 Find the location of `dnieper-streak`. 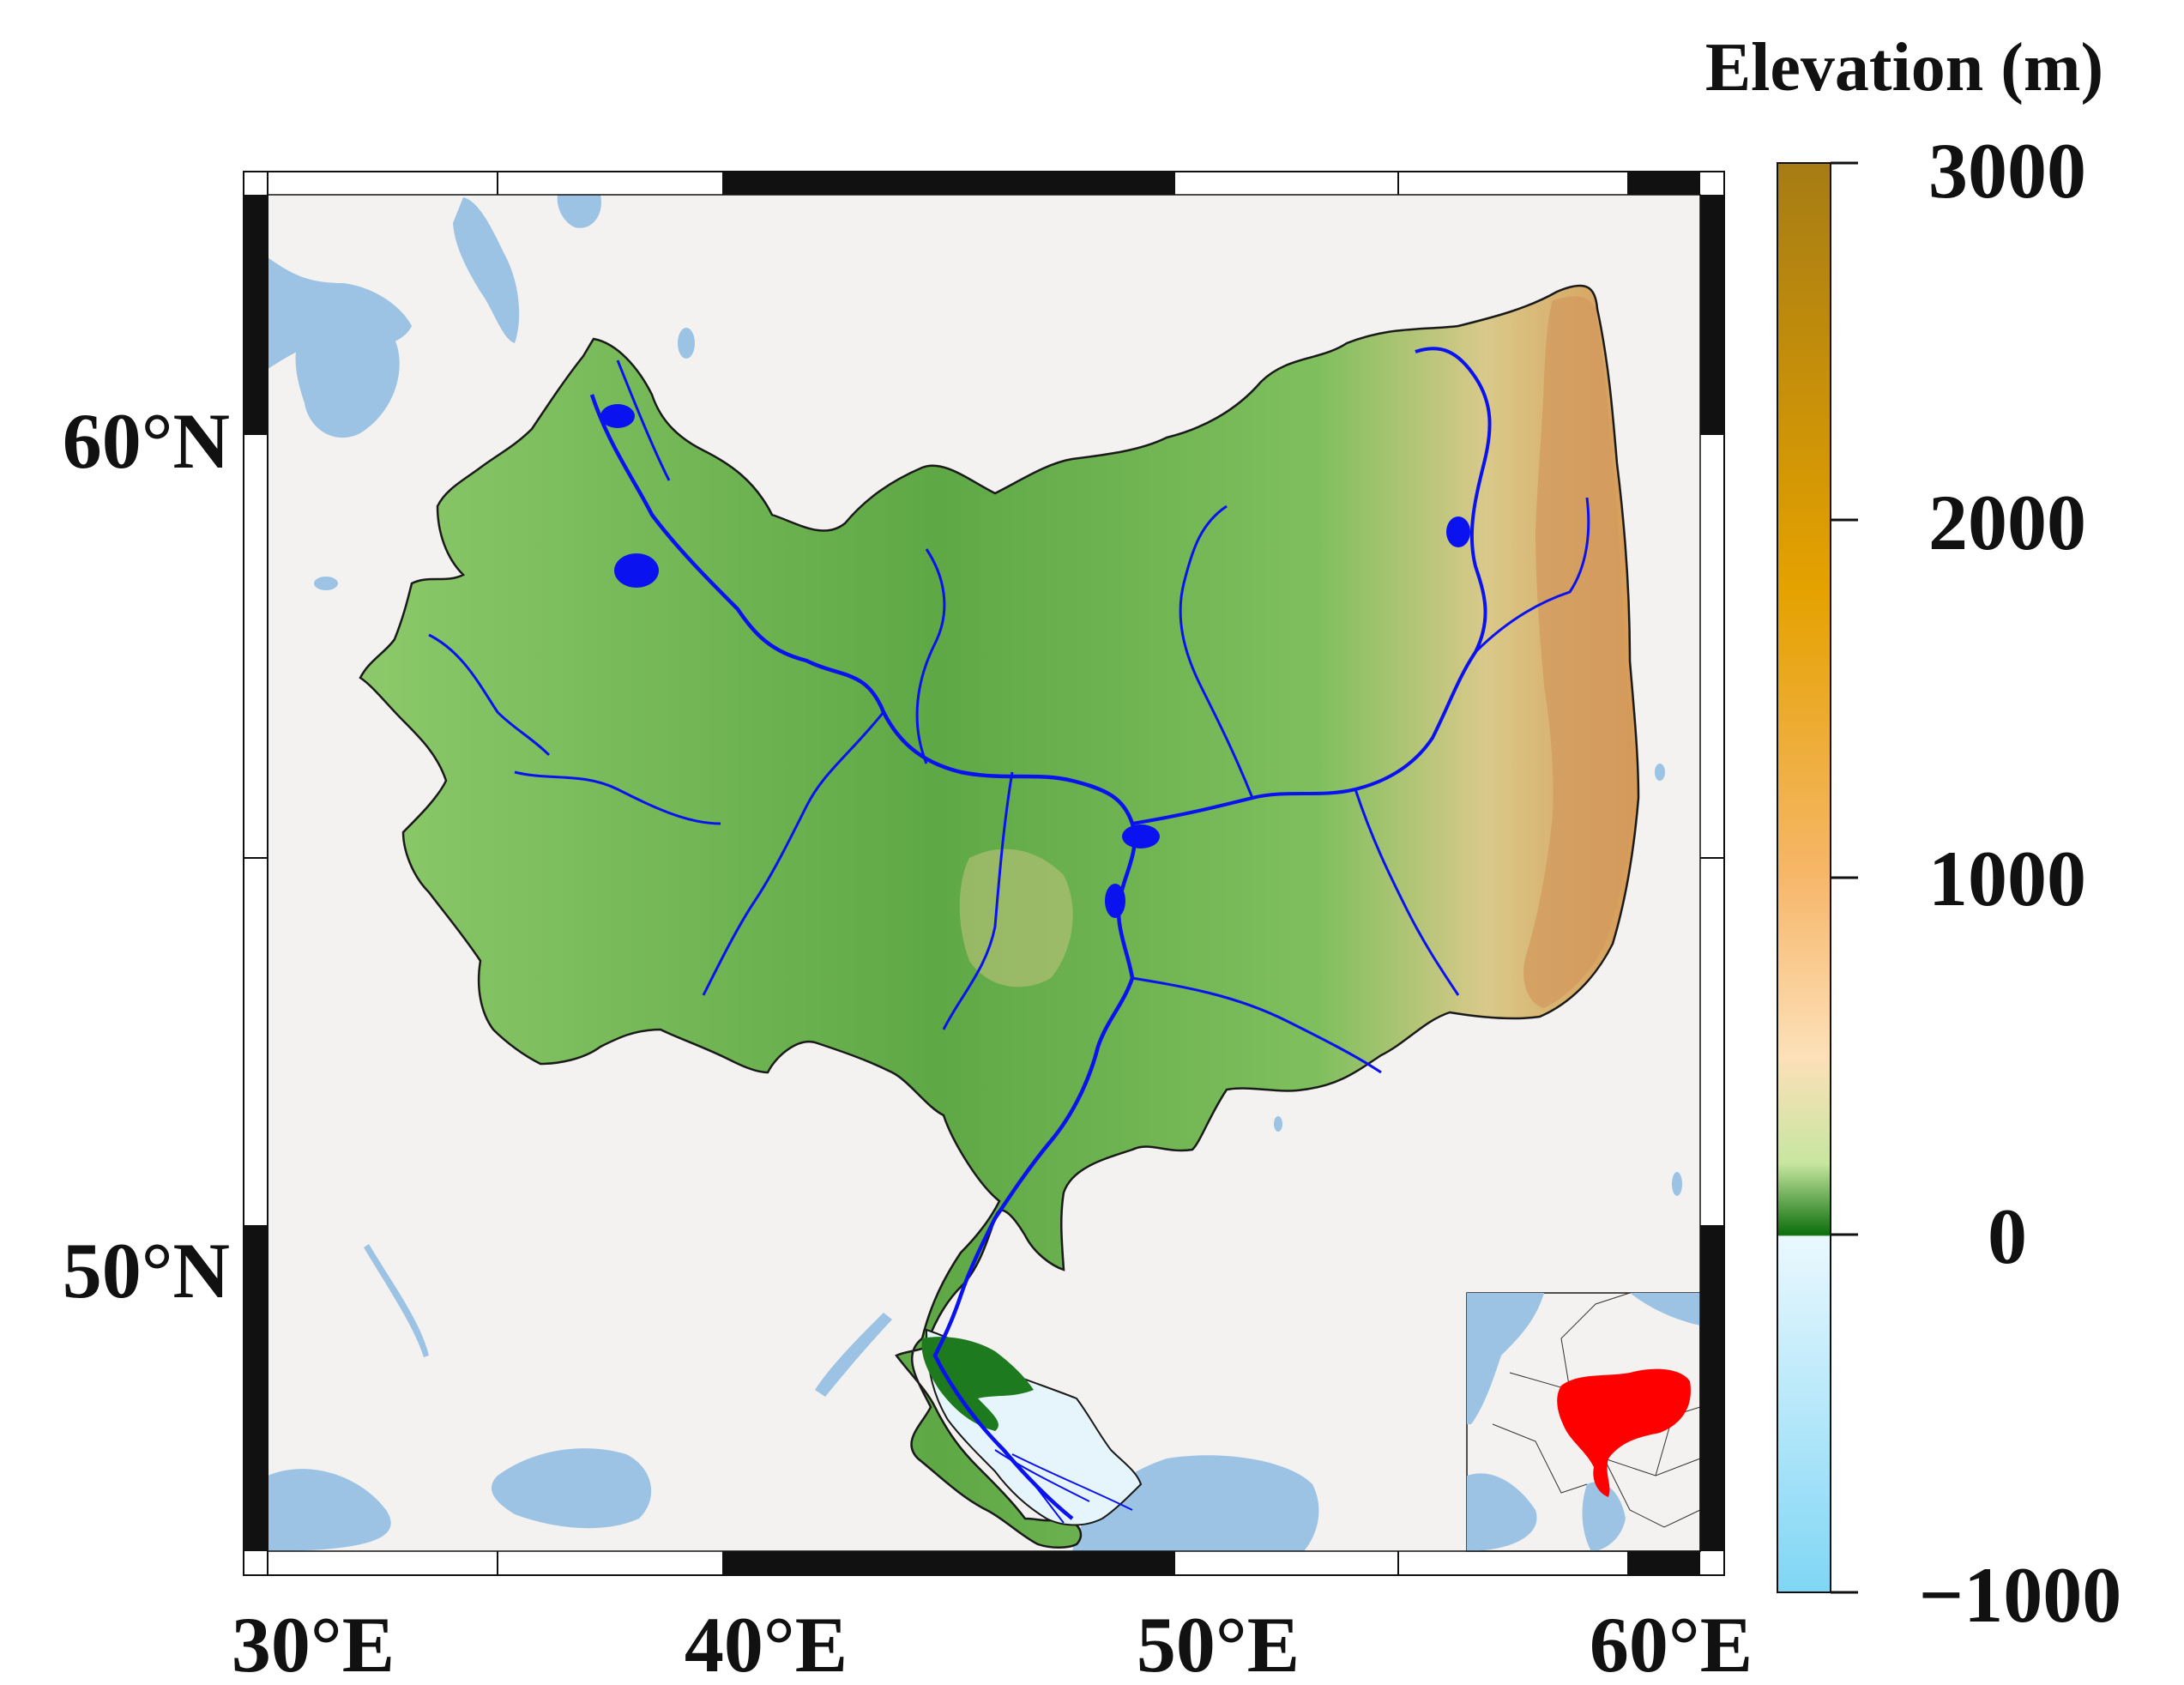

dnieper-streak is located at coordinates (397, 1300).